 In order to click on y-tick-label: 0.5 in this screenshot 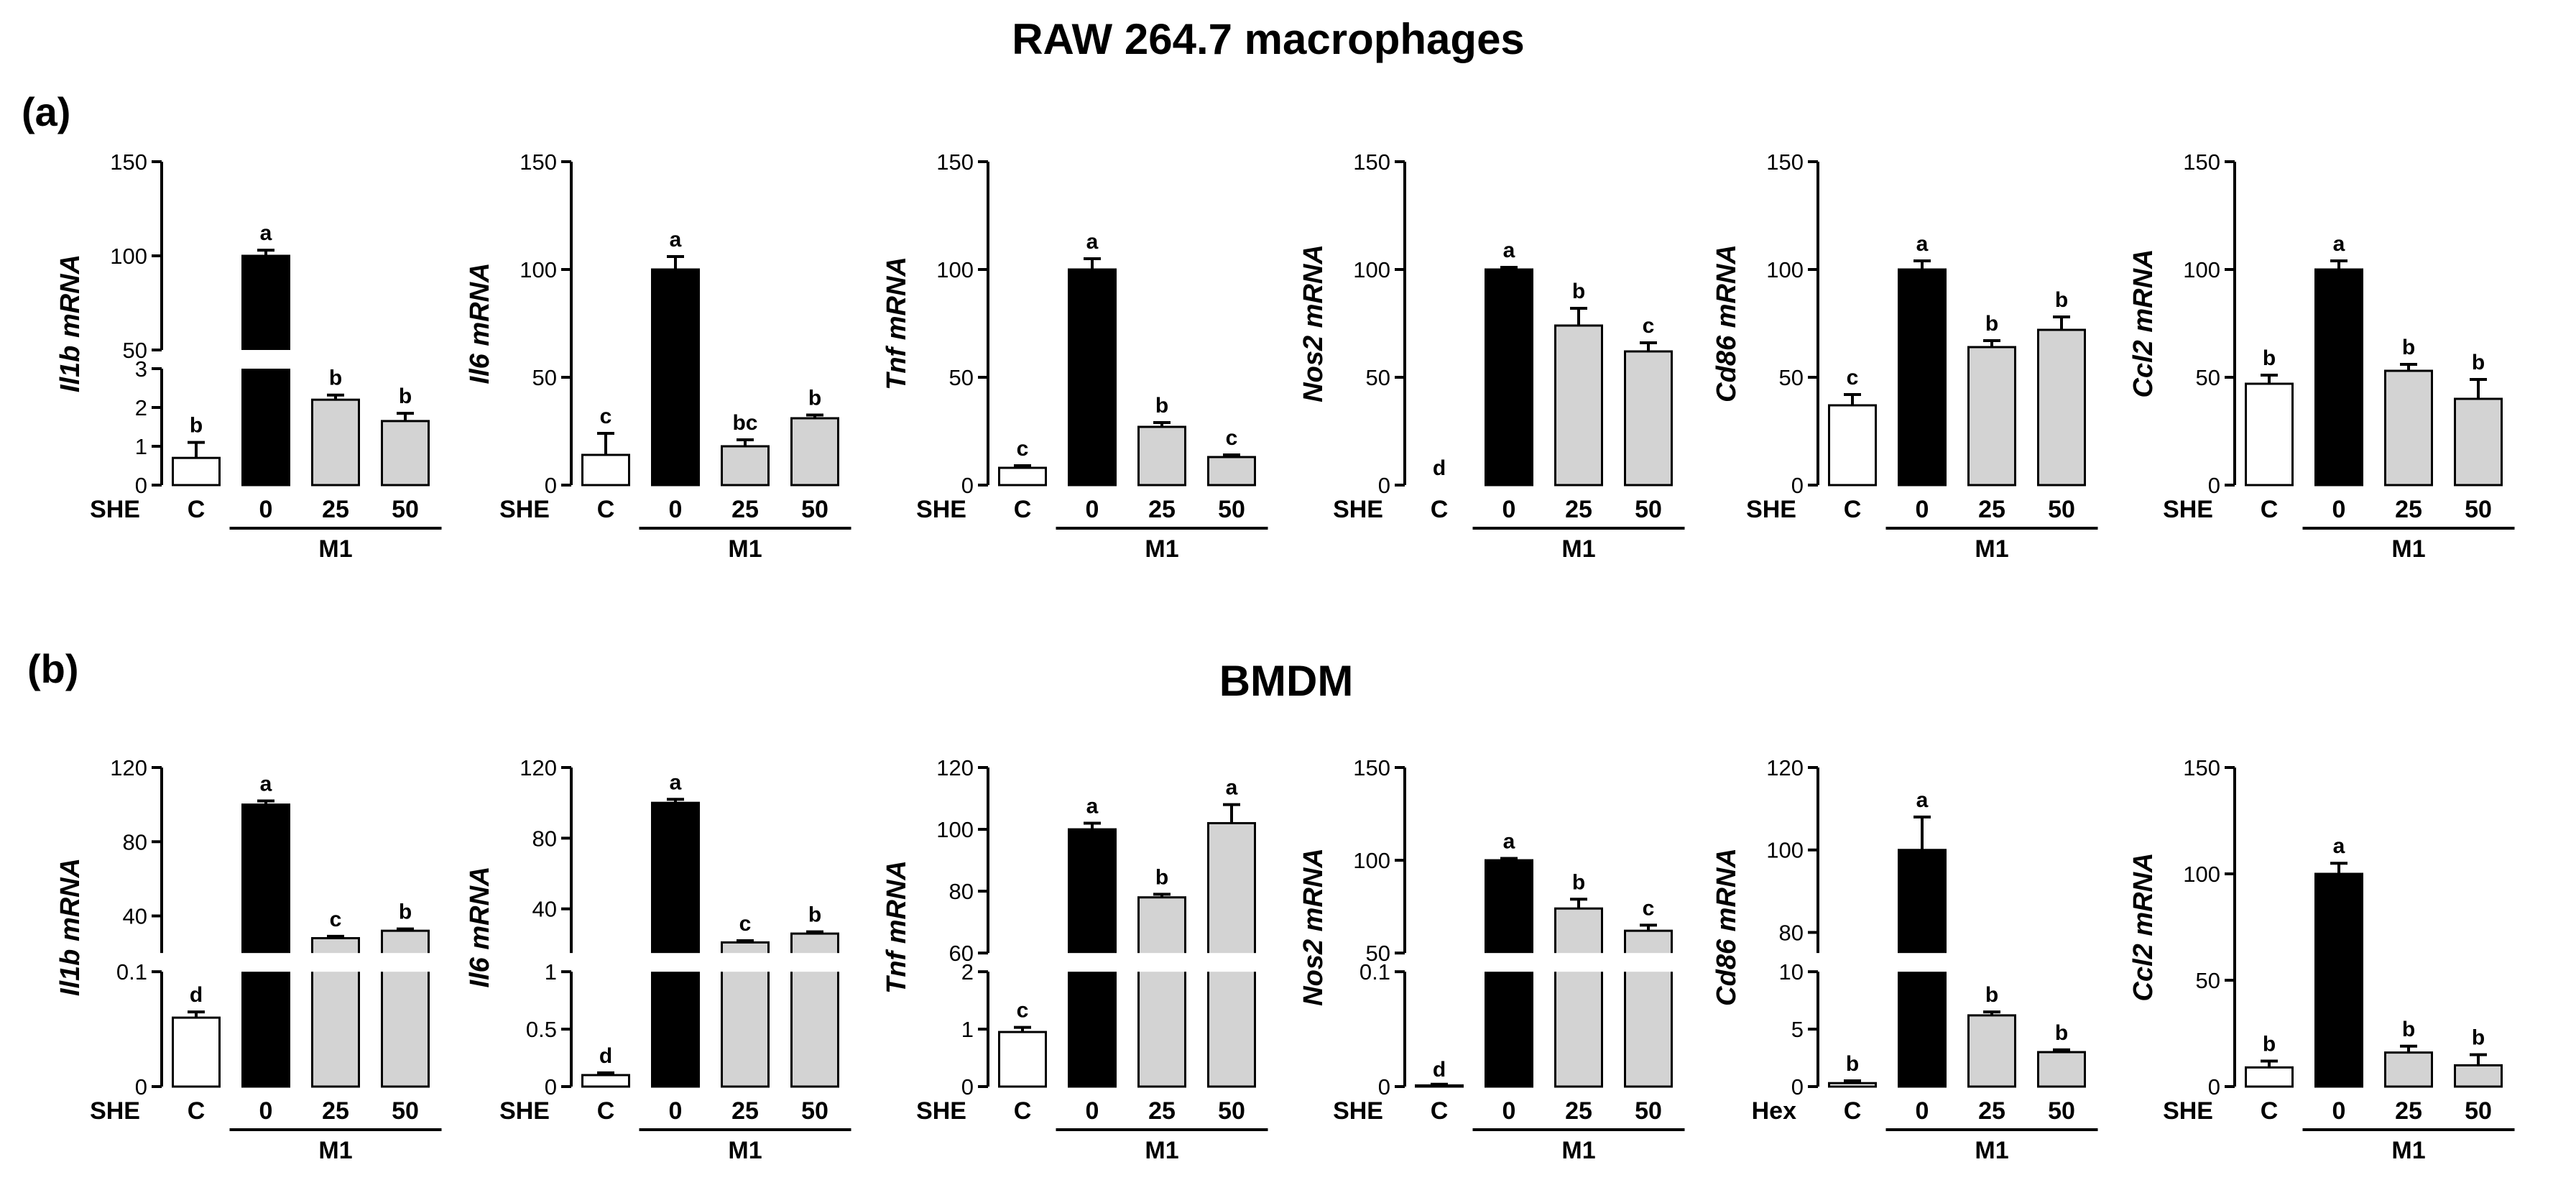, I will do `click(541, 1029)`.